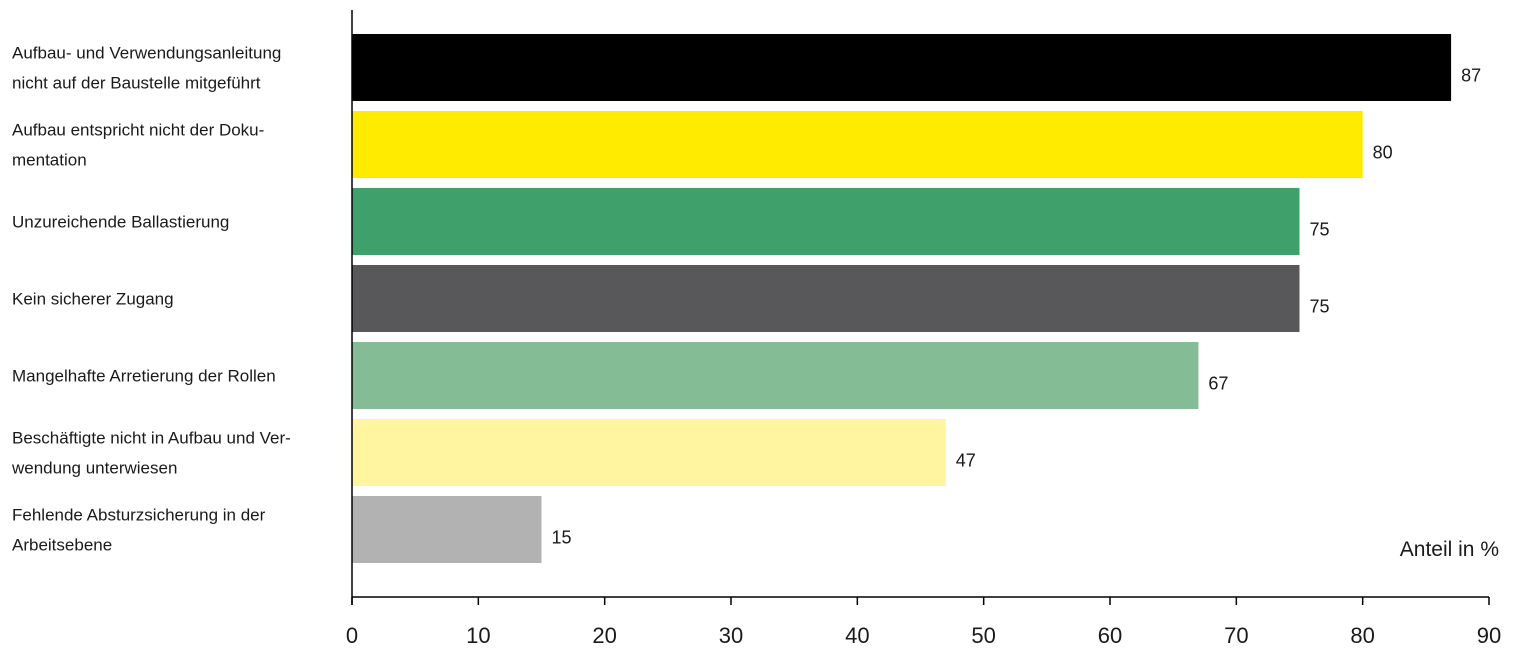 The width and height of the screenshot is (1521, 652). I want to click on bar-value-label: 47, so click(966, 461).